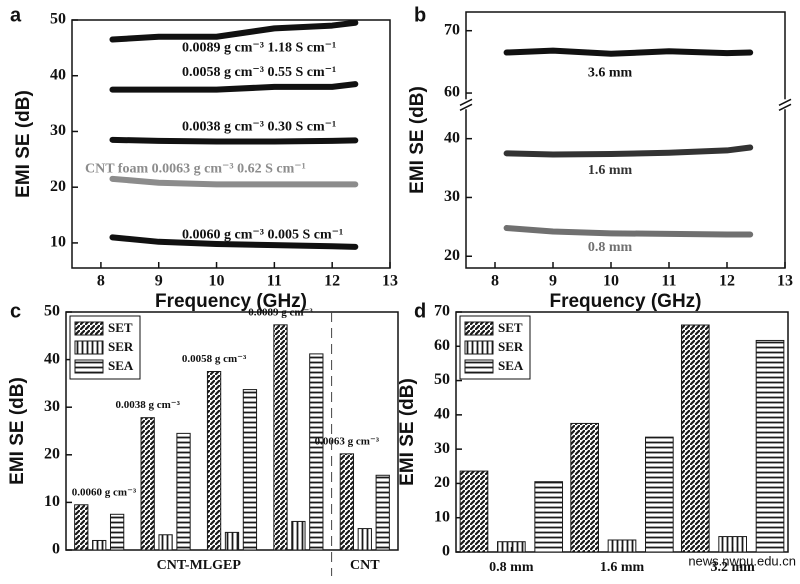 This screenshot has width=800, height=584. What do you see at coordinates (511, 567) in the screenshot?
I see `x-tick-label: 0.8 mm` at bounding box center [511, 567].